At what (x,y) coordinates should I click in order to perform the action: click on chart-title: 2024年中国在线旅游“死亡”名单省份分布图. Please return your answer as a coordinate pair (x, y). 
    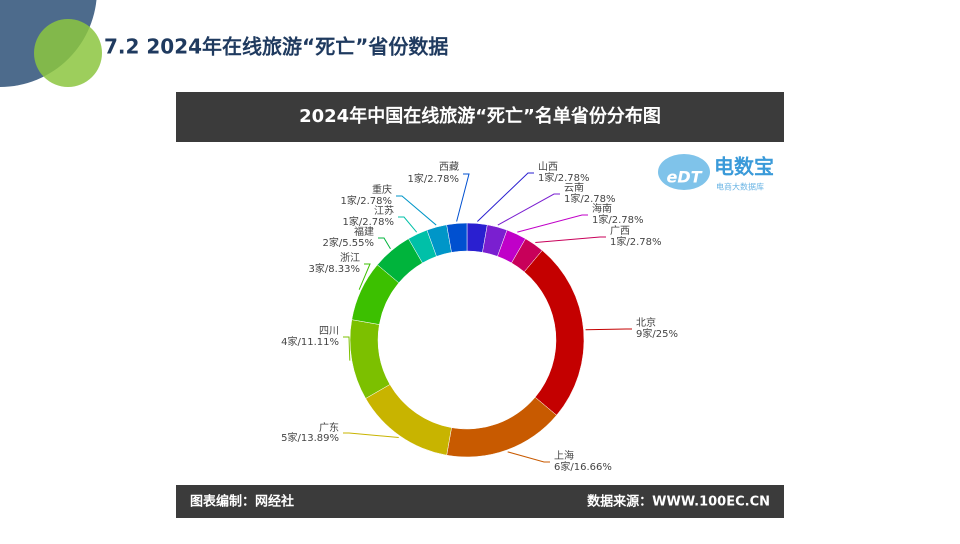
    Looking at the image, I should click on (480, 116).